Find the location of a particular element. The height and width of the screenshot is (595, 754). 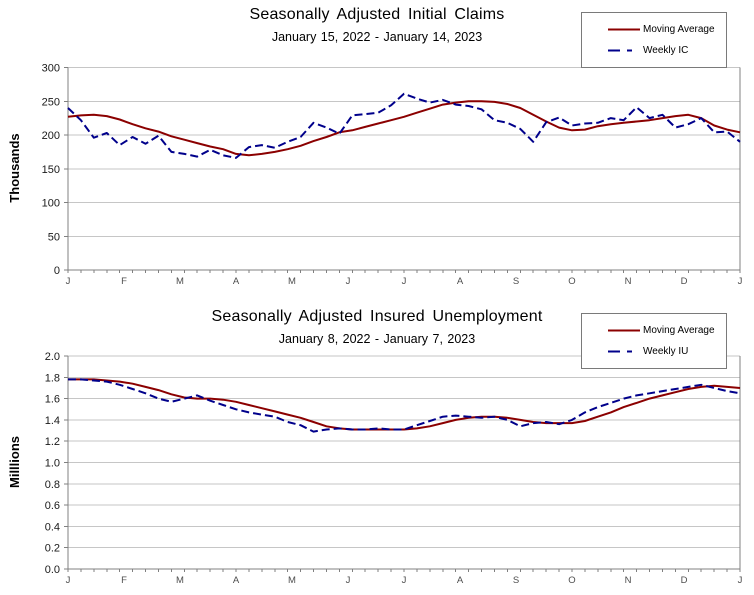

svg-text: 1.2 is located at coordinates (52, 442).